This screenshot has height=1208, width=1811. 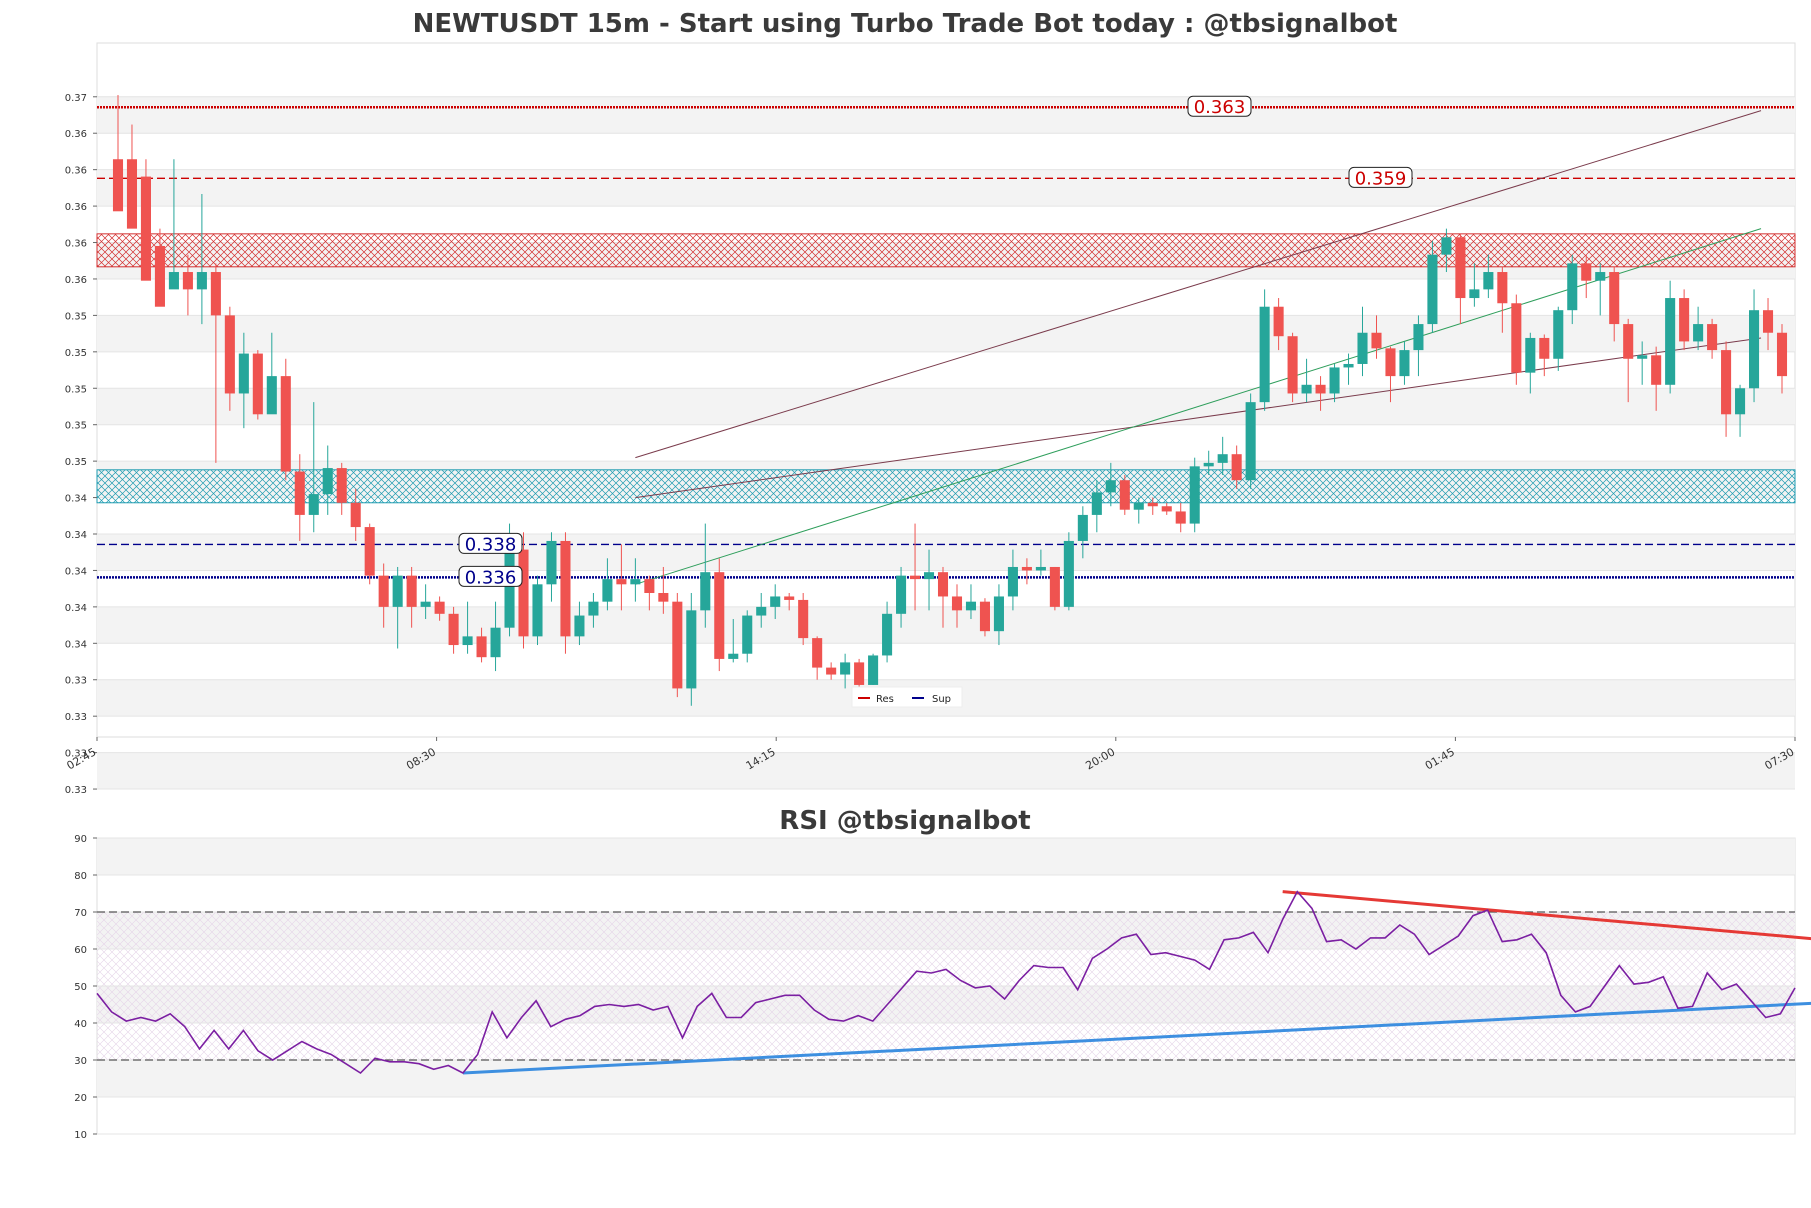 What do you see at coordinates (1546, 915) in the screenshot?
I see `rsi-resistance-trendline` at bounding box center [1546, 915].